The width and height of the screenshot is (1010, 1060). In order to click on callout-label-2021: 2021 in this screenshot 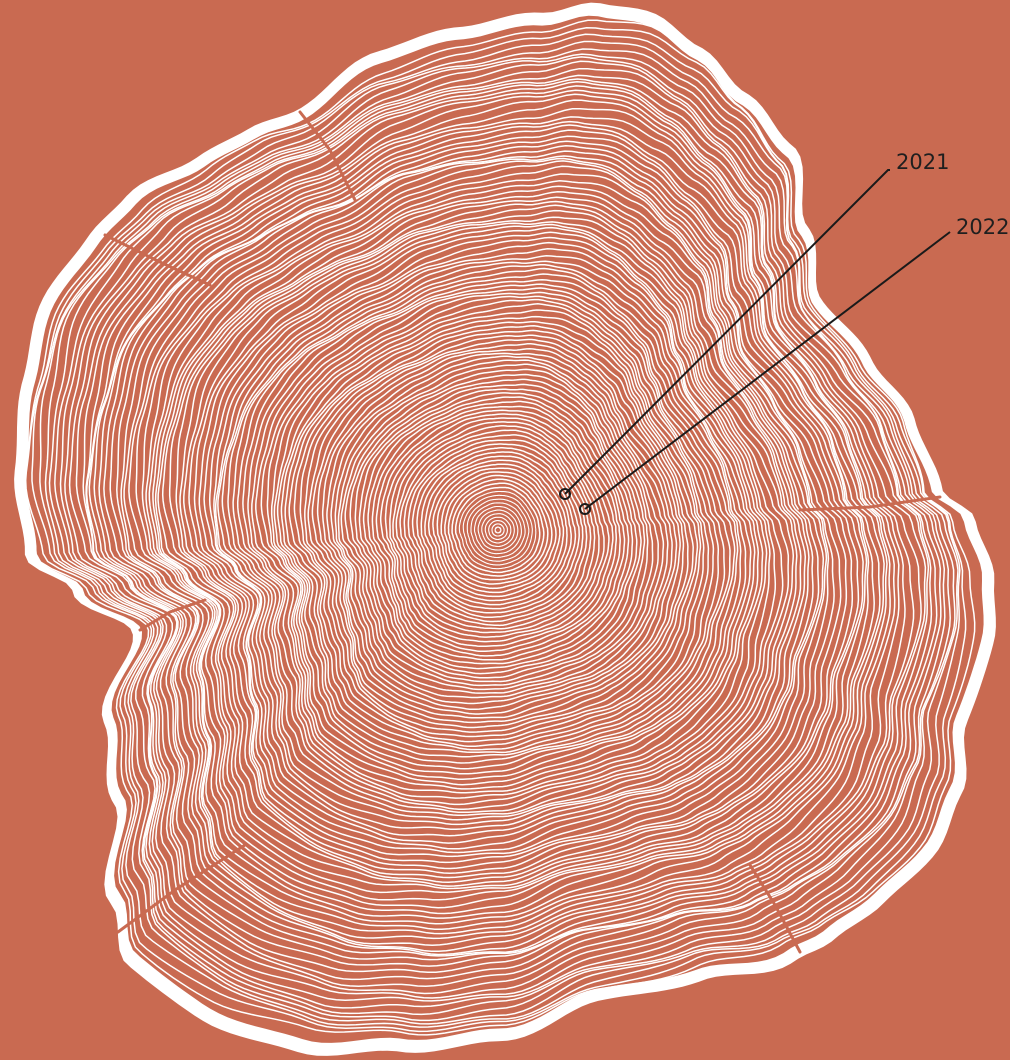, I will do `click(922, 162)`.